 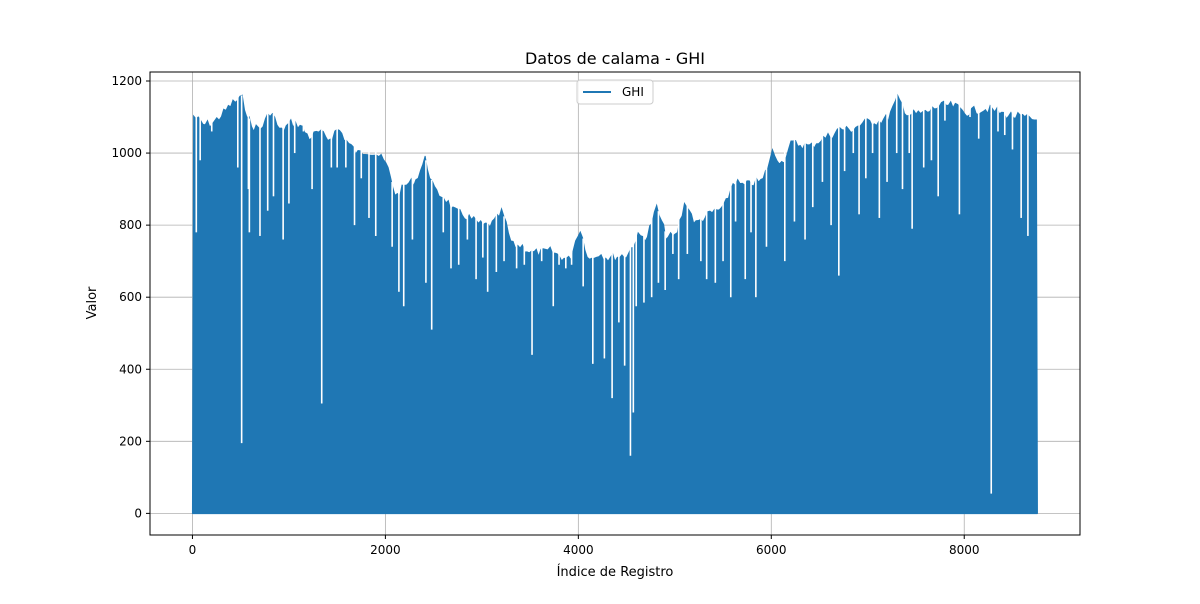 I want to click on x-tick-label: 6000, so click(x=771, y=550).